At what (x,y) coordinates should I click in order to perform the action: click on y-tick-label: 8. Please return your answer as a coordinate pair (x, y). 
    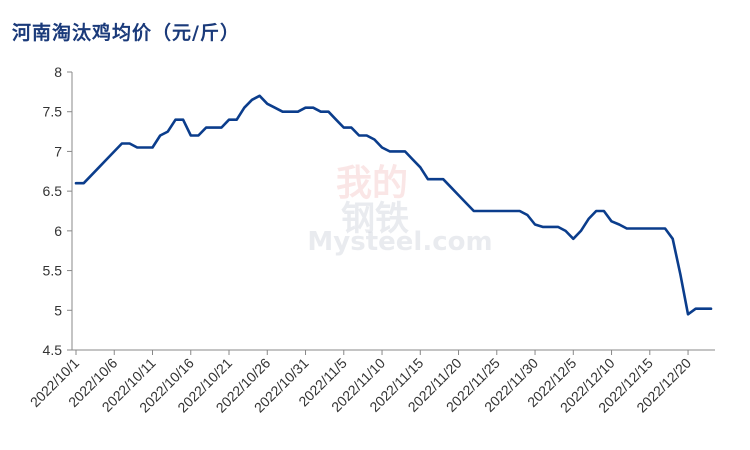
    Looking at the image, I should click on (58, 72).